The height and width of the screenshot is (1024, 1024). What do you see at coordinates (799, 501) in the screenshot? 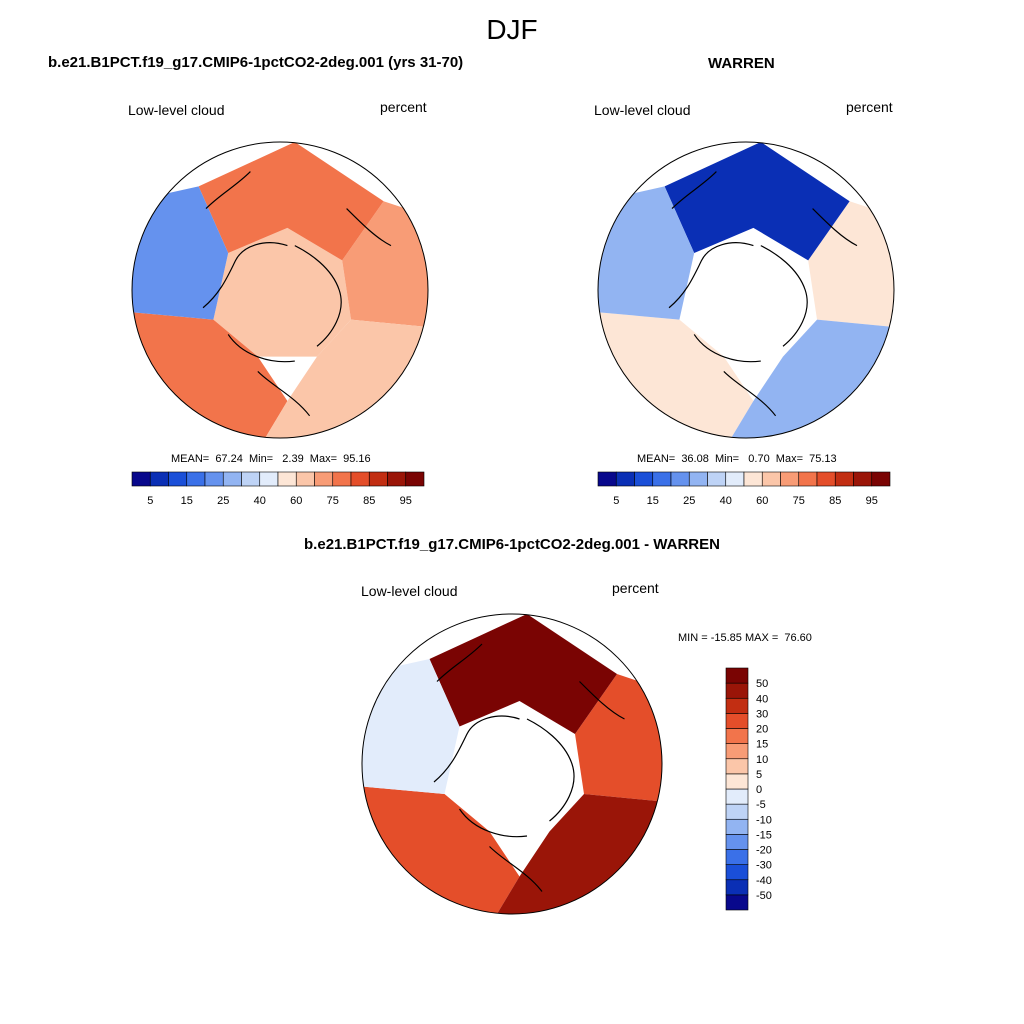
I see `panel-2-colorbar-label: 75` at bounding box center [799, 501].